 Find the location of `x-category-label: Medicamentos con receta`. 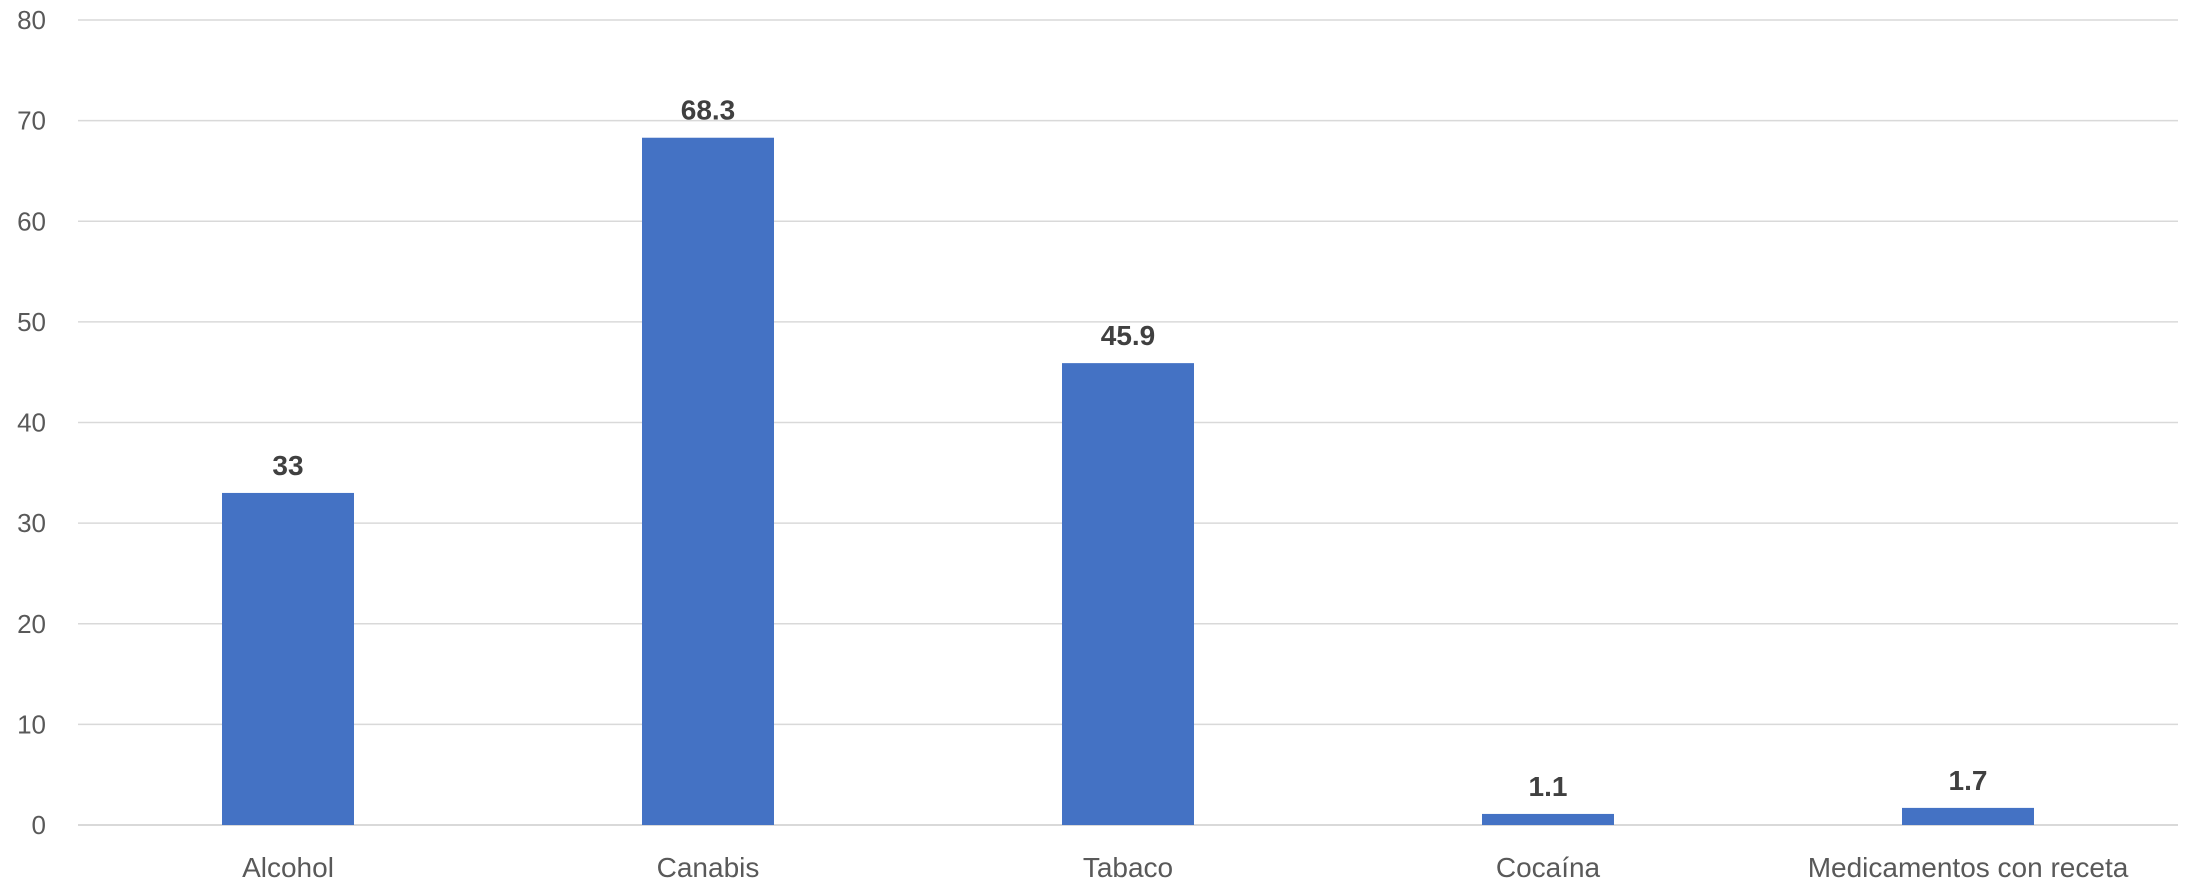

x-category-label: Medicamentos con receta is located at coordinates (1968, 867).